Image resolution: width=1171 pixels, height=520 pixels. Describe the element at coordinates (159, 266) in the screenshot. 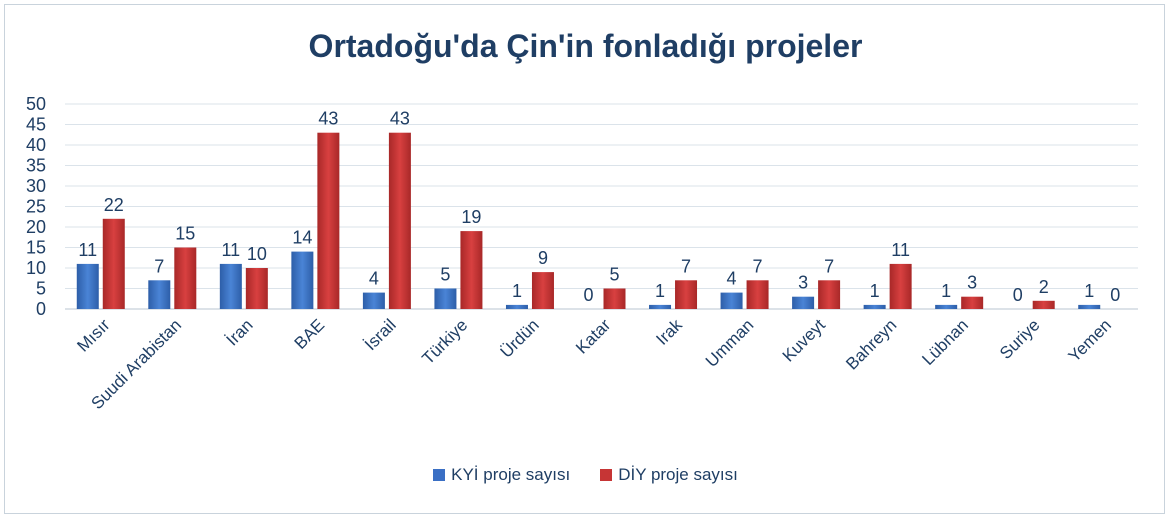

I see `value-label-kyi: 7` at that location.